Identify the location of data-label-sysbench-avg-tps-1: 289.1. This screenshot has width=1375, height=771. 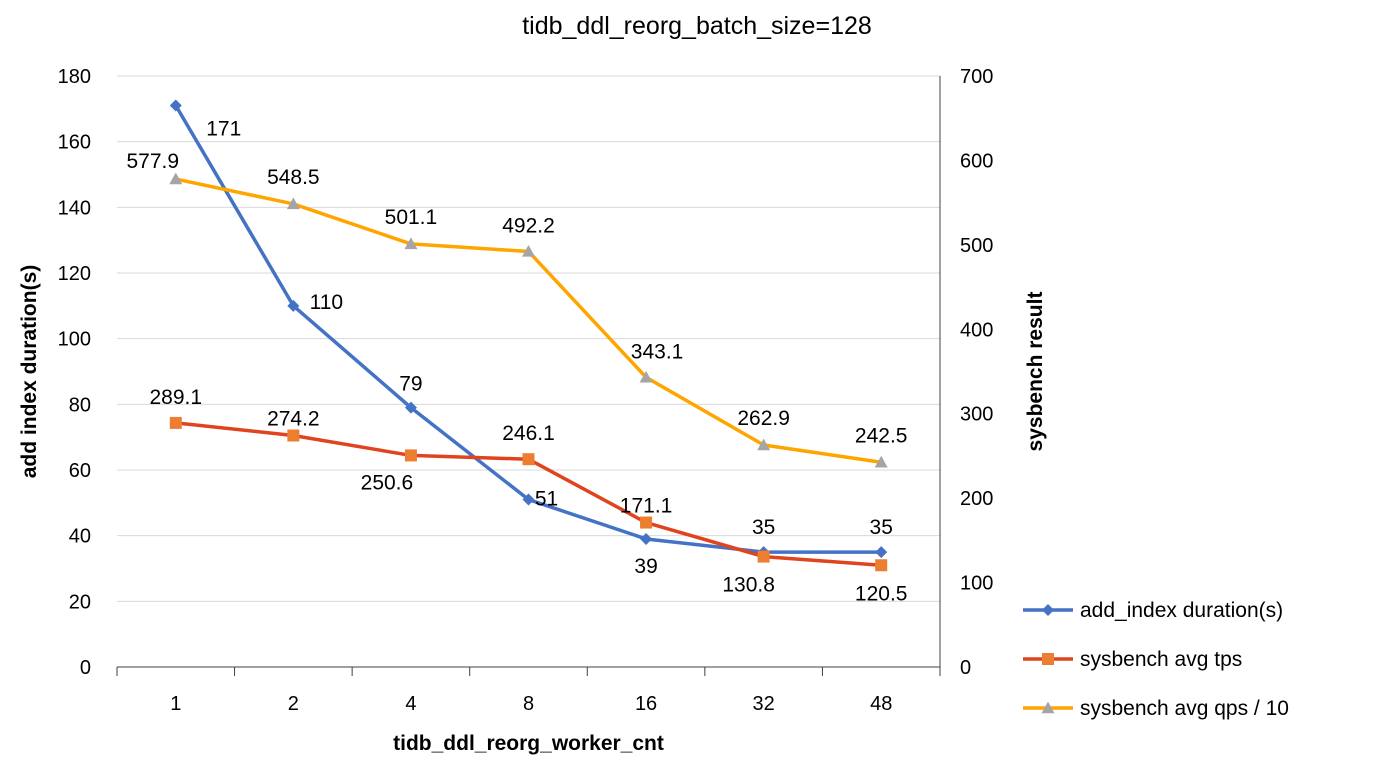
(176, 397).